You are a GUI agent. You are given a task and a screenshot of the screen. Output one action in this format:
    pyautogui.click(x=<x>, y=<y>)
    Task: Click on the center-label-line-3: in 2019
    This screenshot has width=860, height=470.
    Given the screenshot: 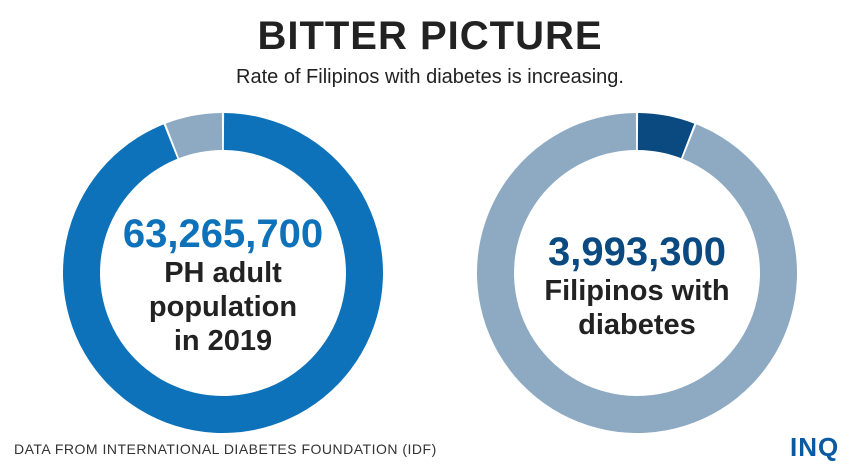 What is the action you would take?
    pyautogui.click(x=223, y=341)
    